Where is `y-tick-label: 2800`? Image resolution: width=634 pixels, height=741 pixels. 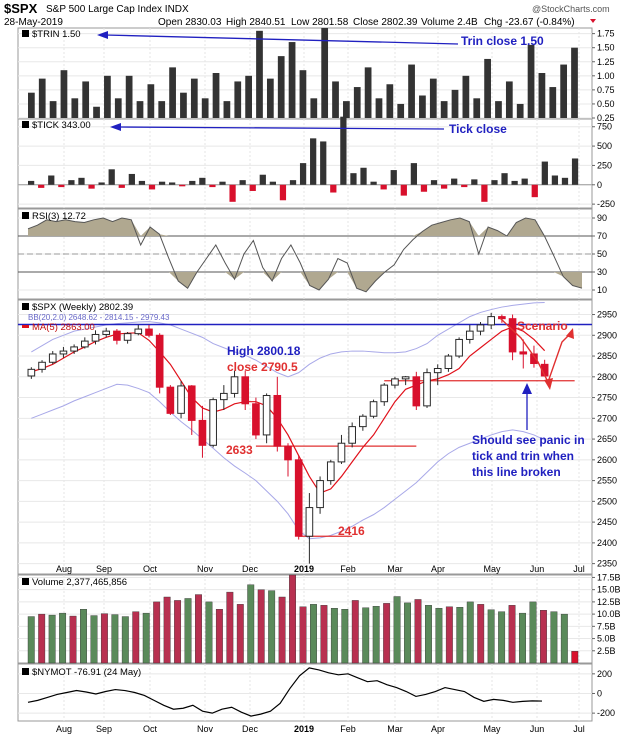
y-tick-label: 2800 is located at coordinates (607, 377).